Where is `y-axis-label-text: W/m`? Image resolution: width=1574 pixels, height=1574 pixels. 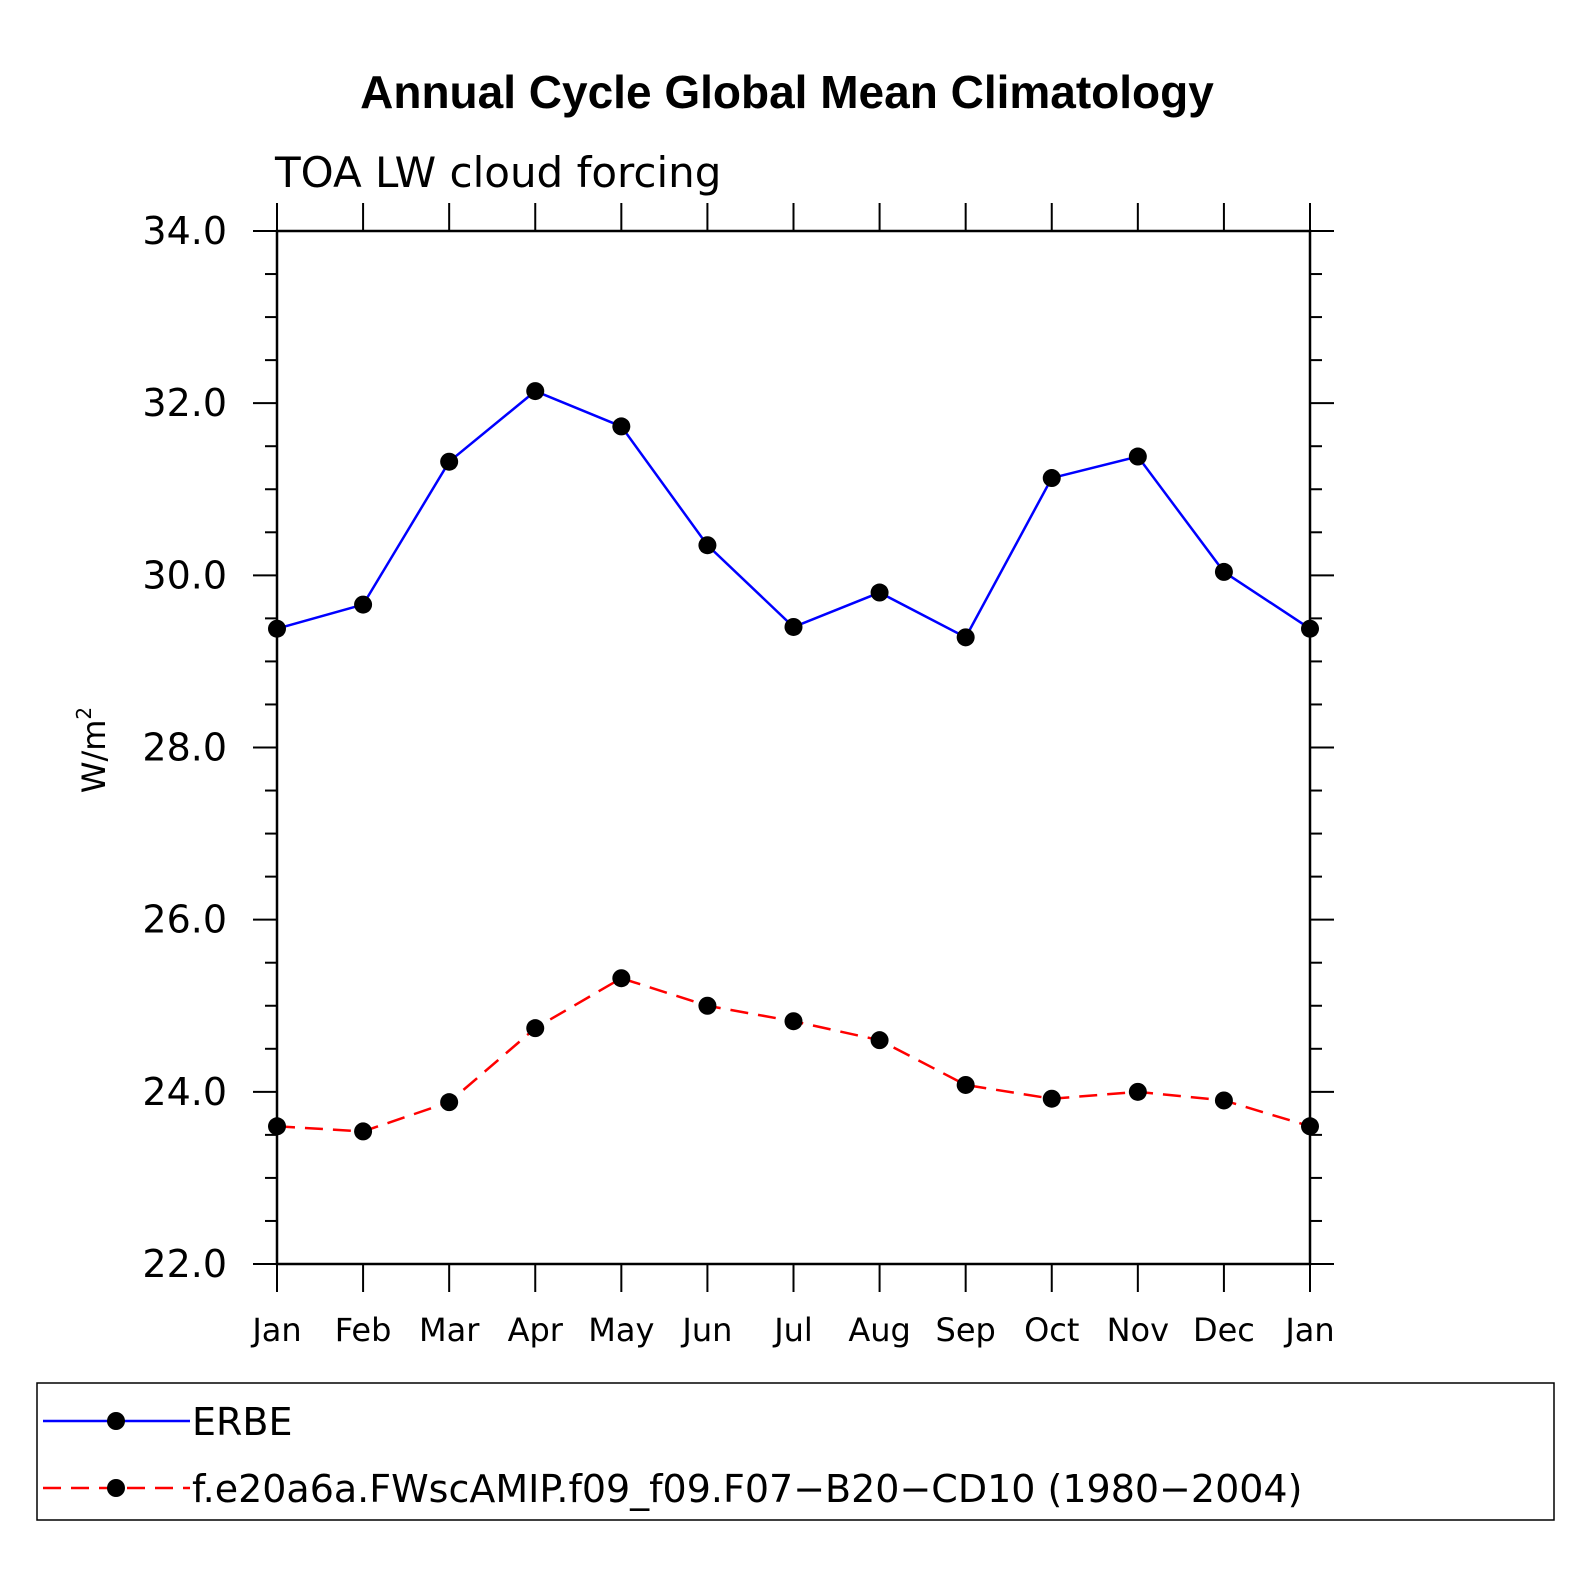 y-axis-label-text: W/m is located at coordinates (94, 757).